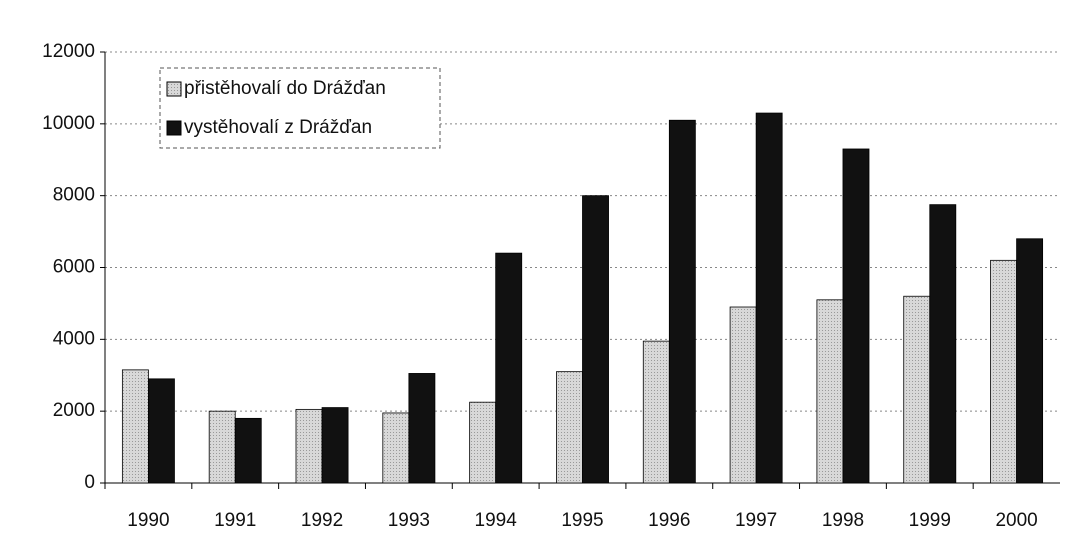  What do you see at coordinates (278, 127) in the screenshot?
I see `legend-label: vystěhovalí z Drážďan` at bounding box center [278, 127].